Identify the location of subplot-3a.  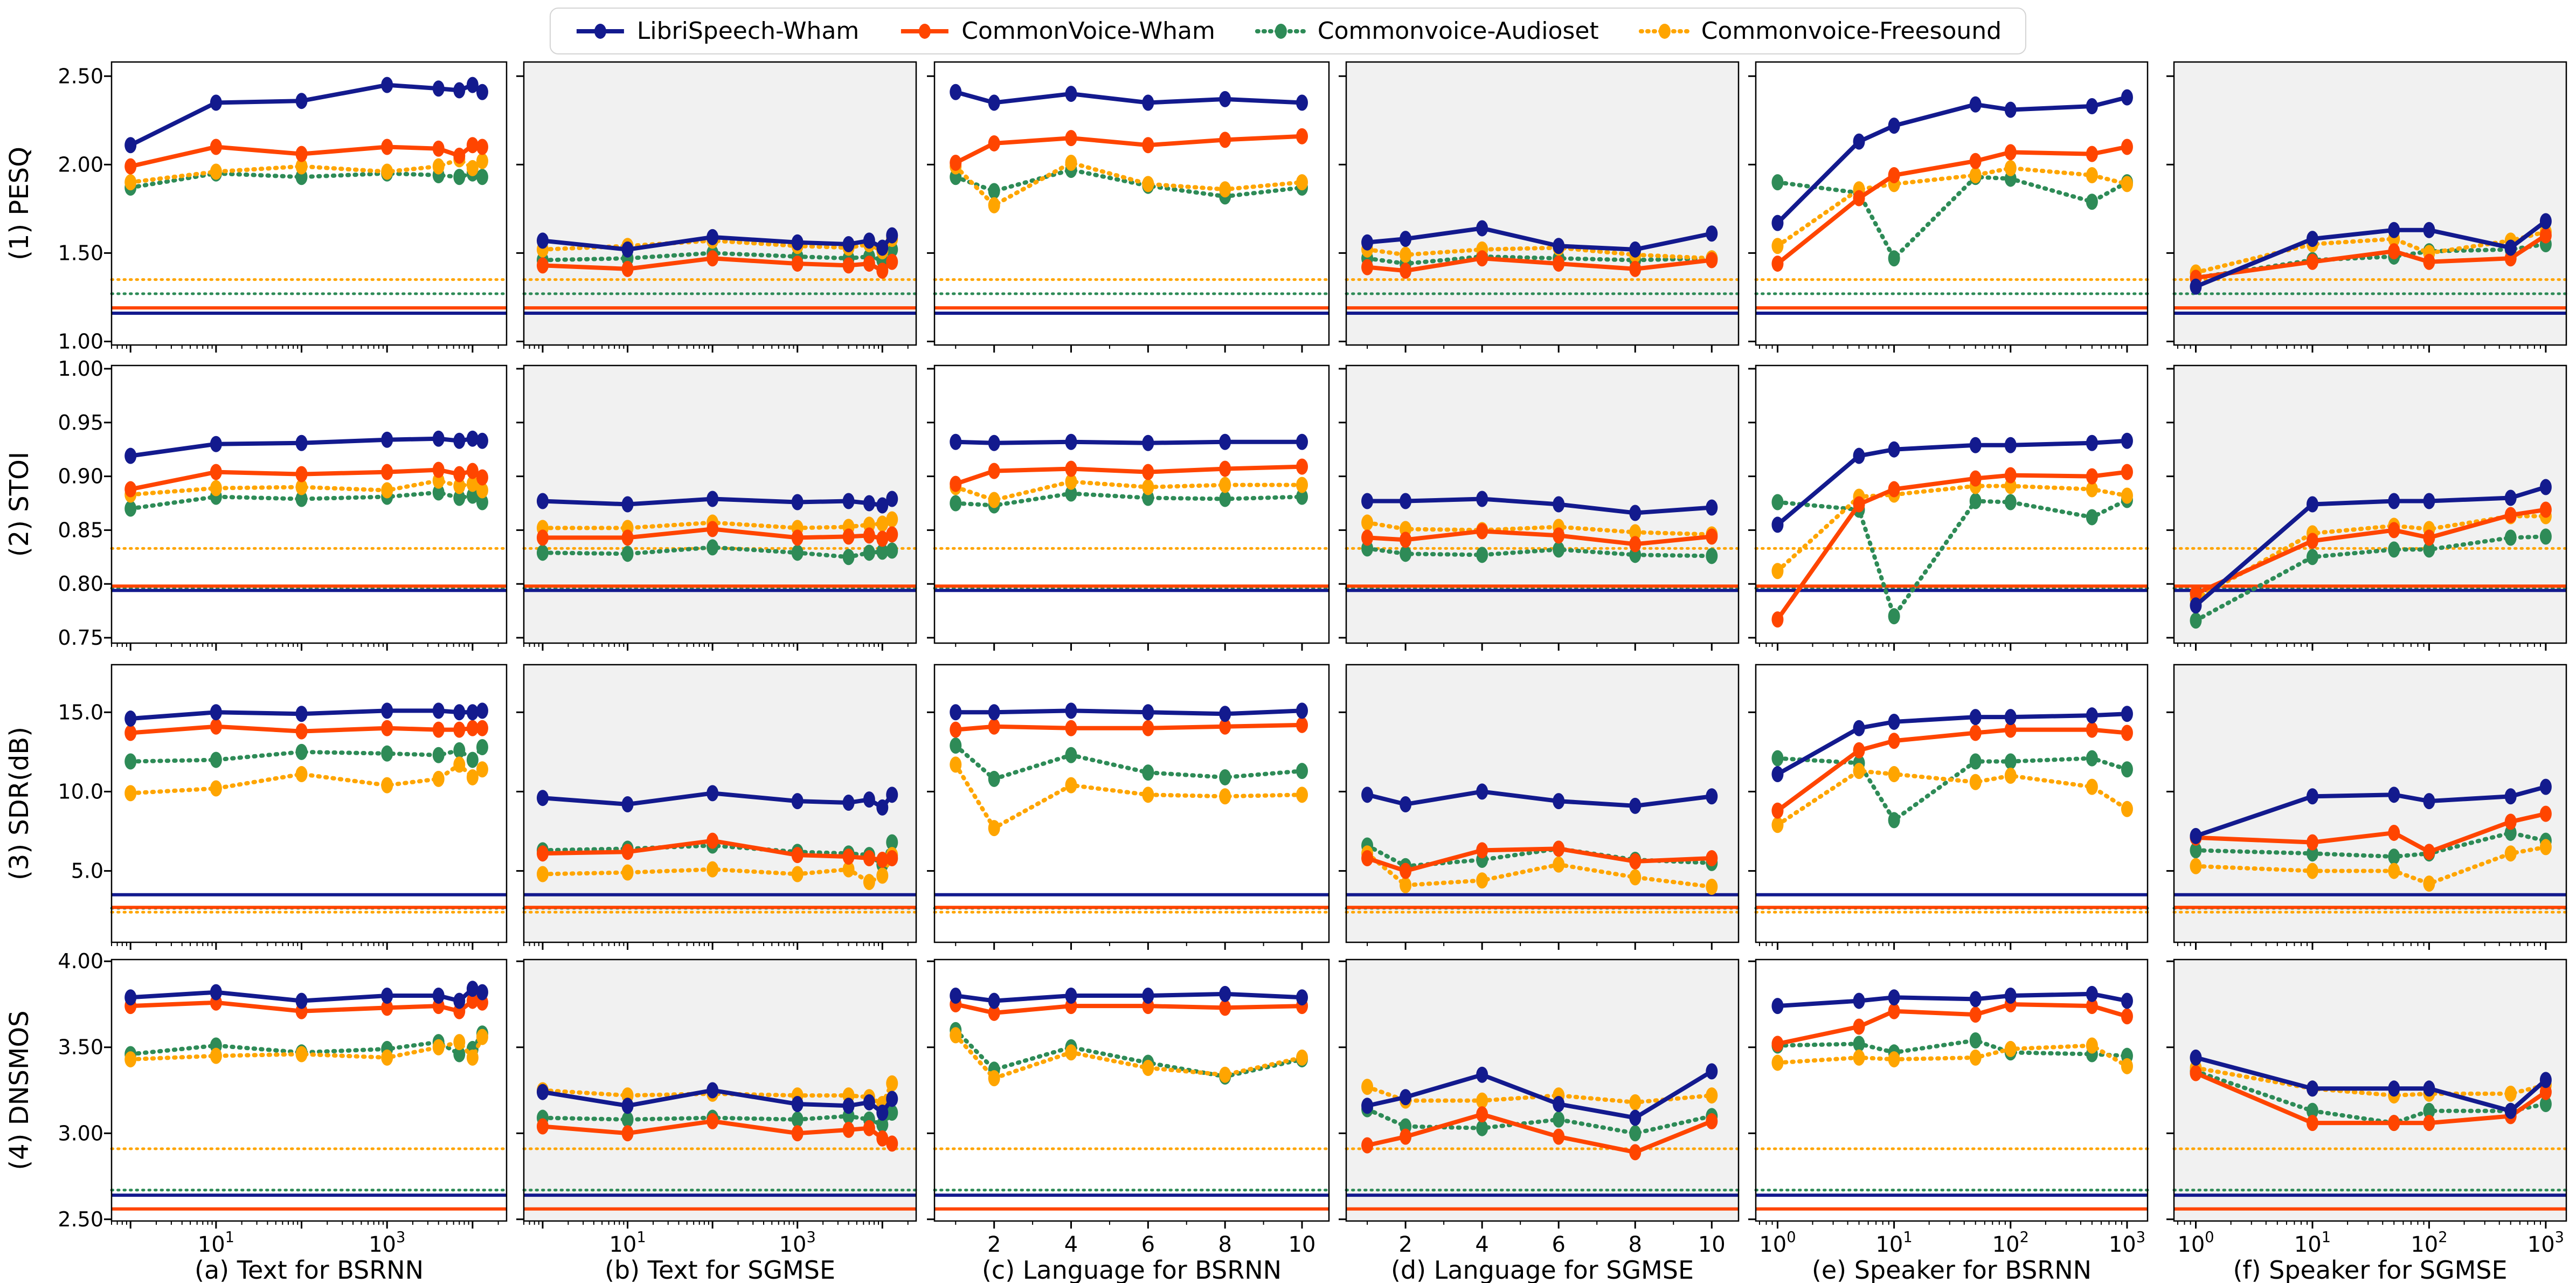
(306, 807).